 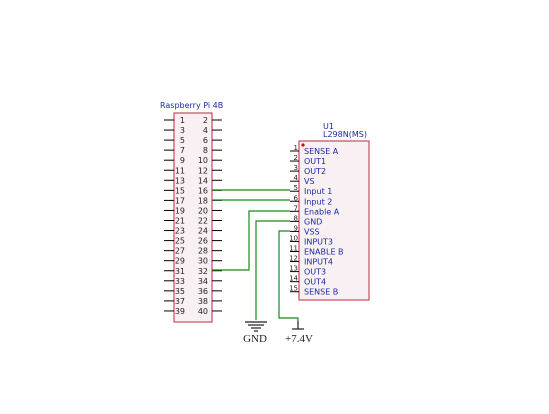 I want to click on driver-pin-name: SENSE B, so click(x=321, y=292).